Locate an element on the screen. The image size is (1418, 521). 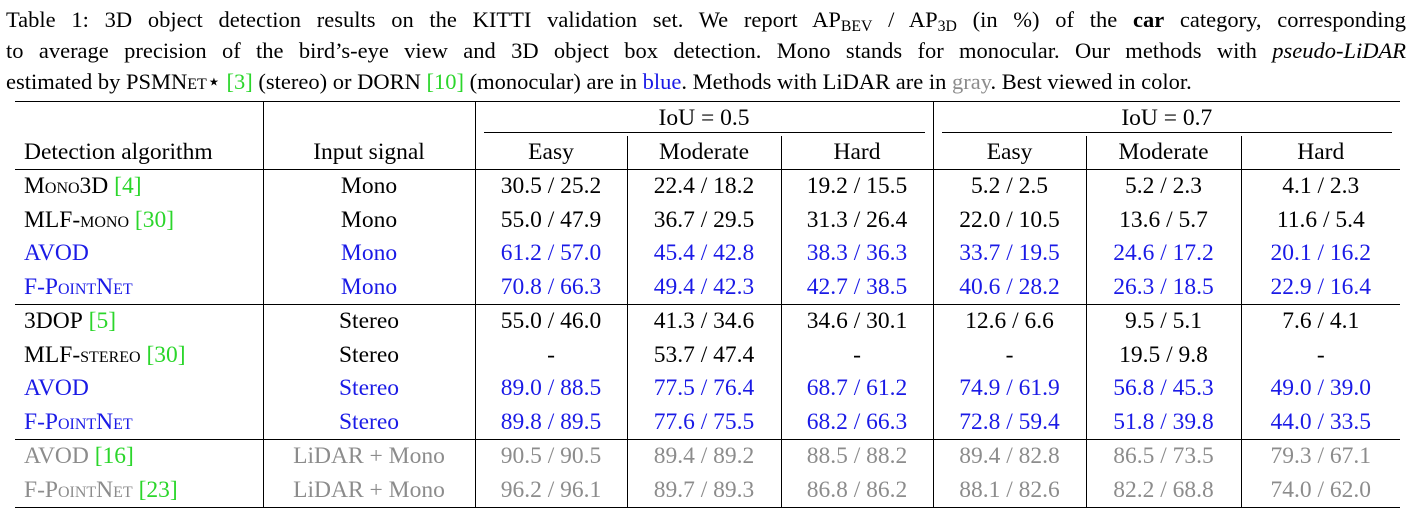
ap-value-cell: 5.2 / 2.5 is located at coordinates (1009, 186).